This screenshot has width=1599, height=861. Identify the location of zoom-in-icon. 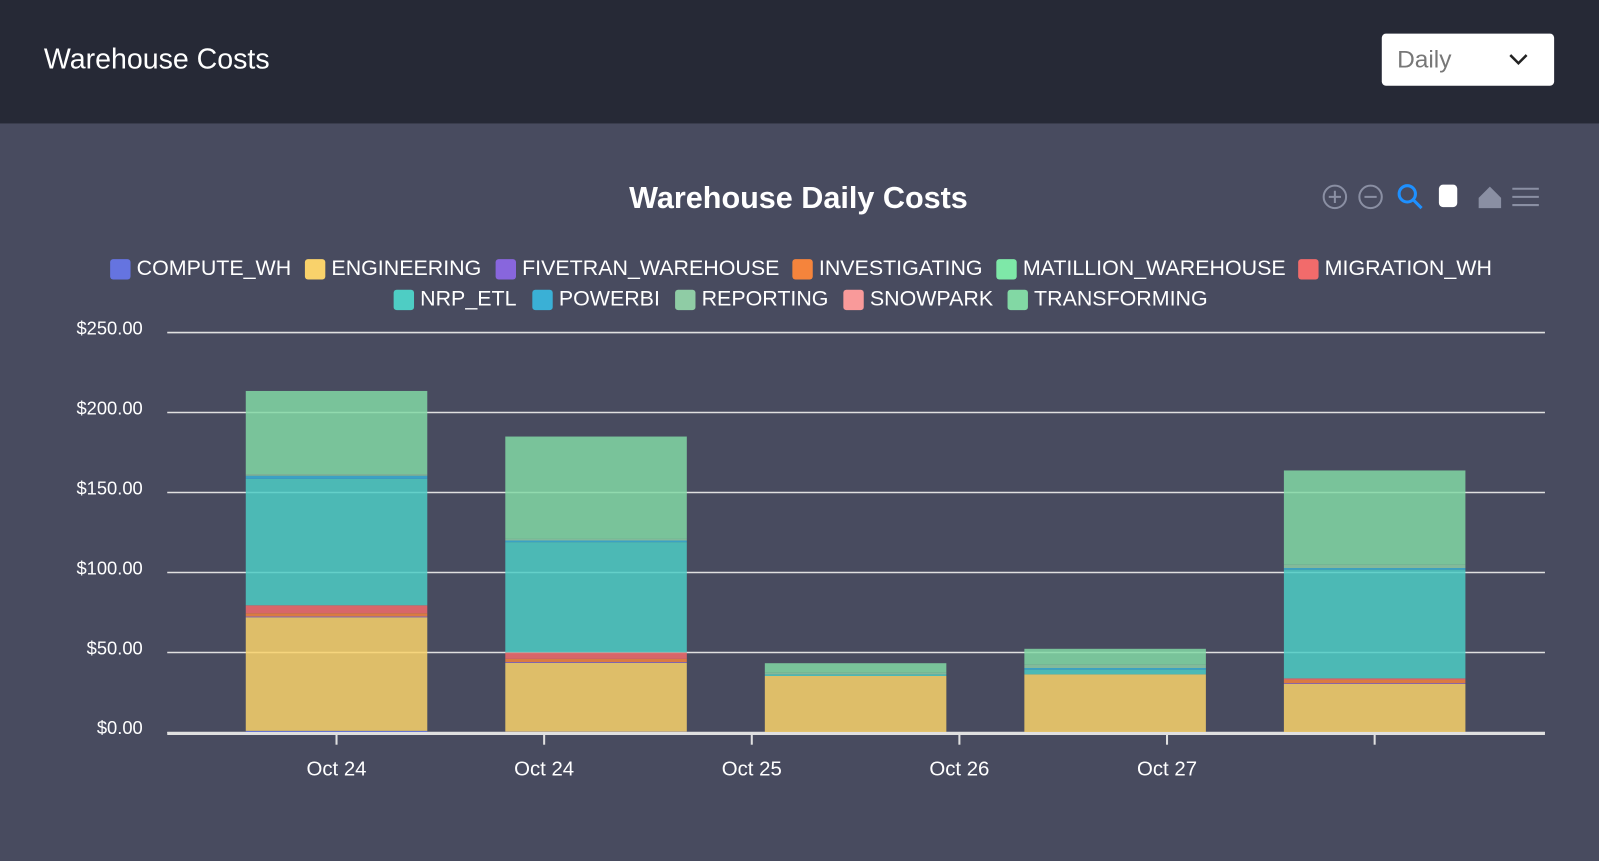
(1334, 197).